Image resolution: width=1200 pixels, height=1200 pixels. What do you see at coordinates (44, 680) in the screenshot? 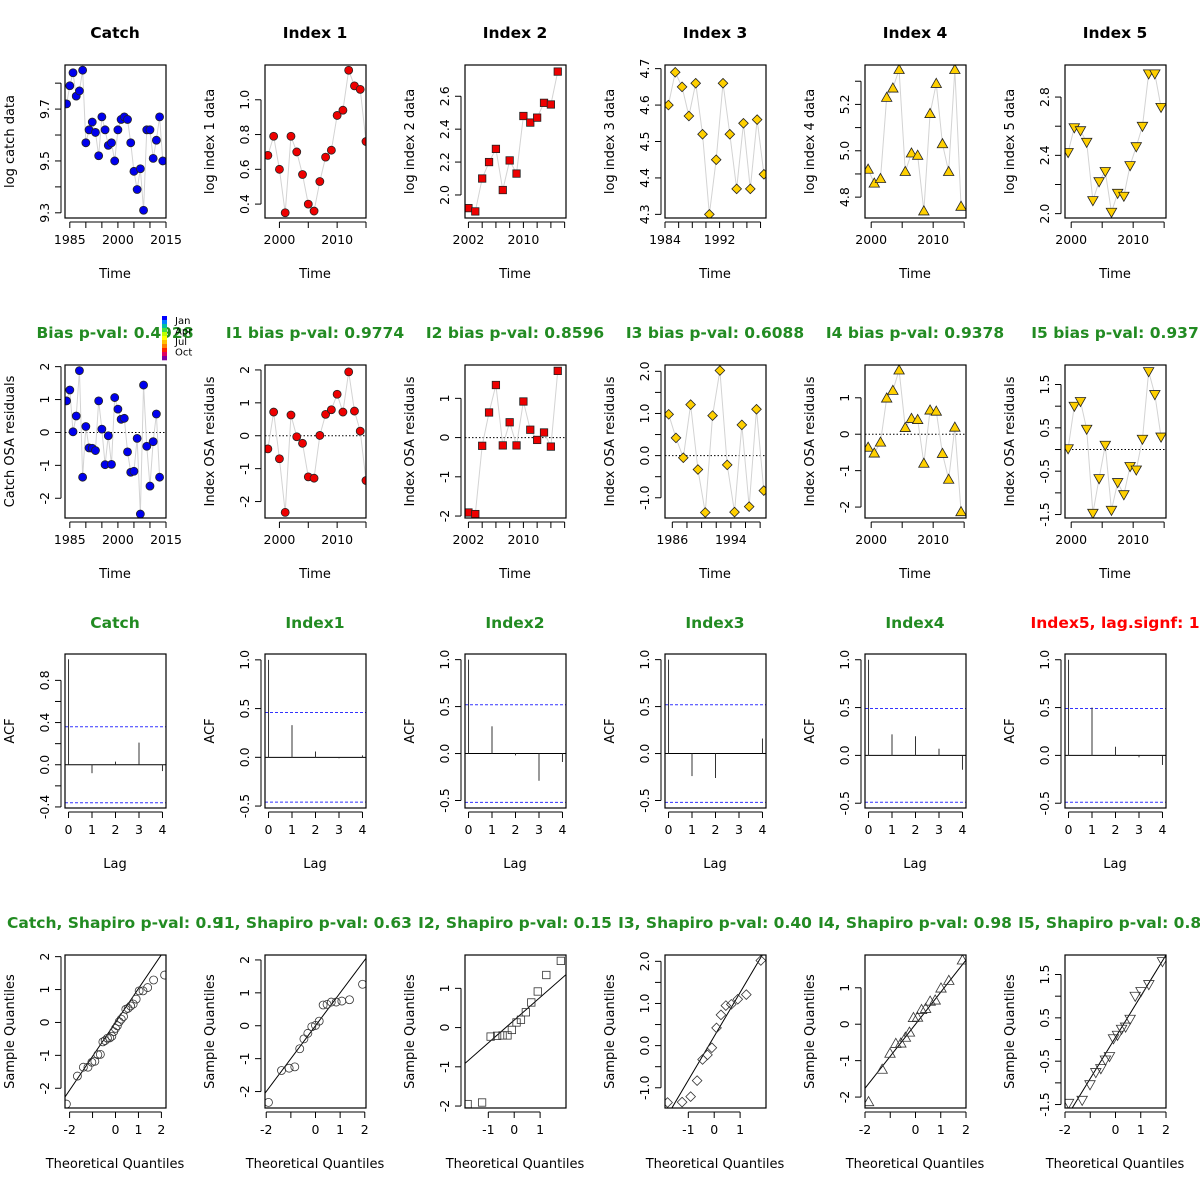
I see `y-tick-label: 0.8` at bounding box center [44, 680].